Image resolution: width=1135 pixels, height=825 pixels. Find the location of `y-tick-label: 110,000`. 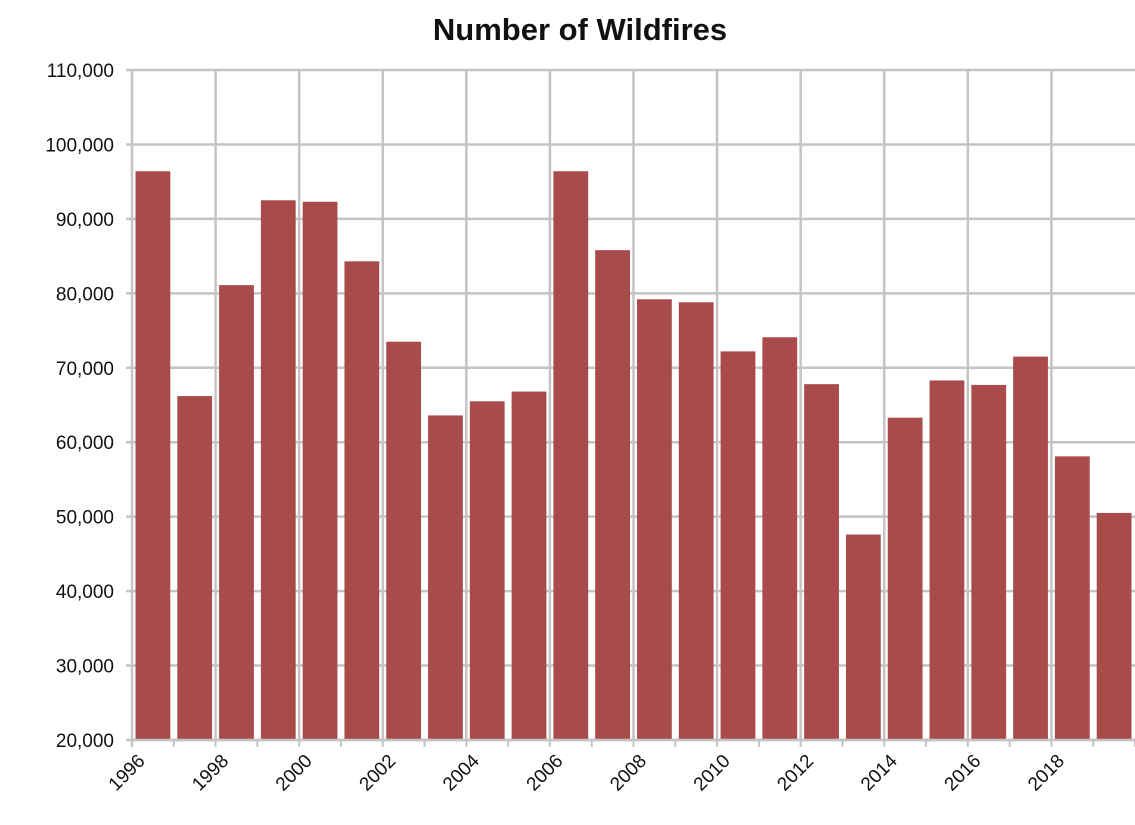

y-tick-label: 110,000 is located at coordinates (80, 71).